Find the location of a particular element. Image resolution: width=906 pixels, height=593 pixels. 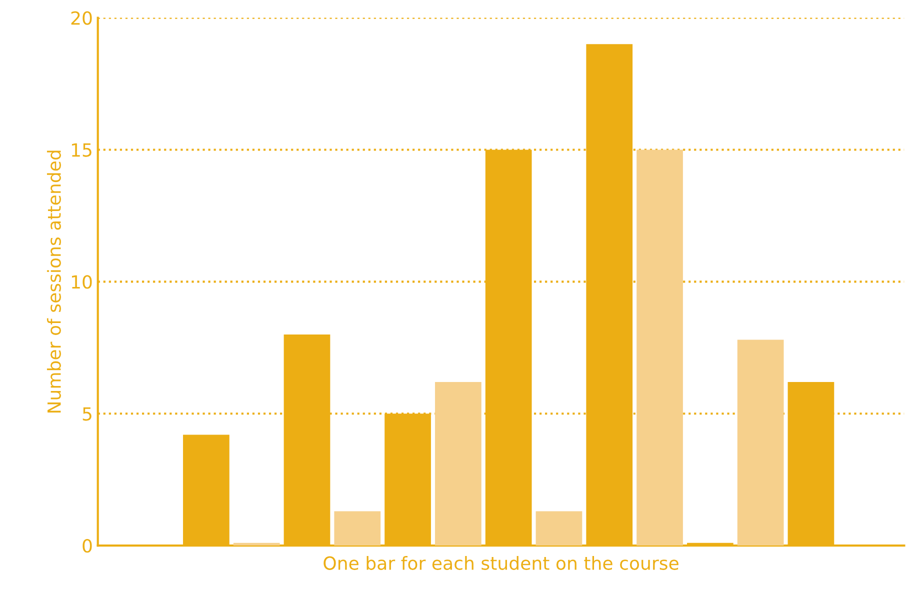

y-tick-label: 15 is located at coordinates (82, 150).